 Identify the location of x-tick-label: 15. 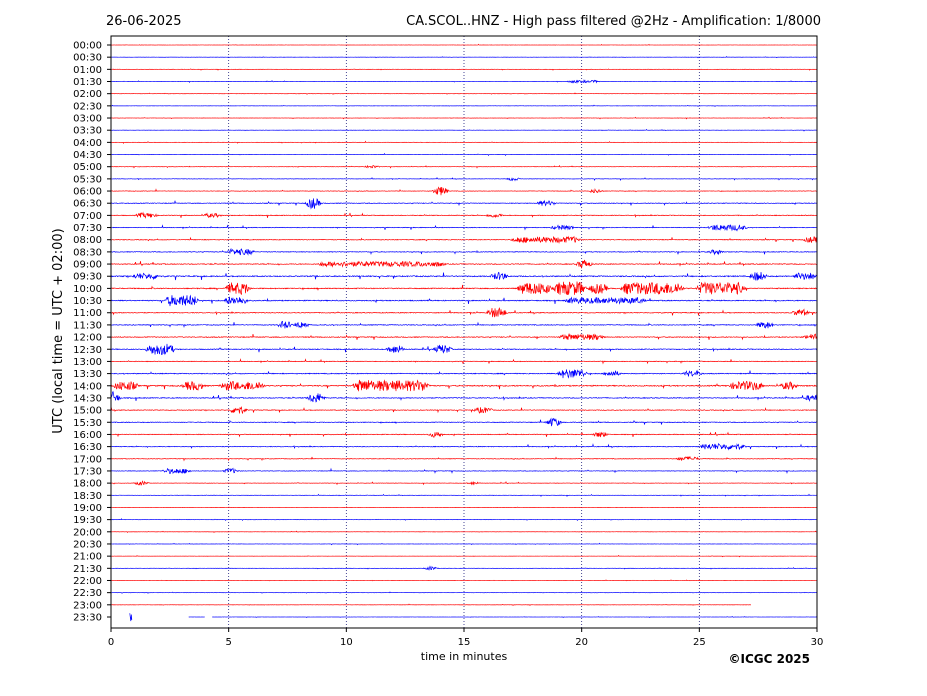
(464, 642).